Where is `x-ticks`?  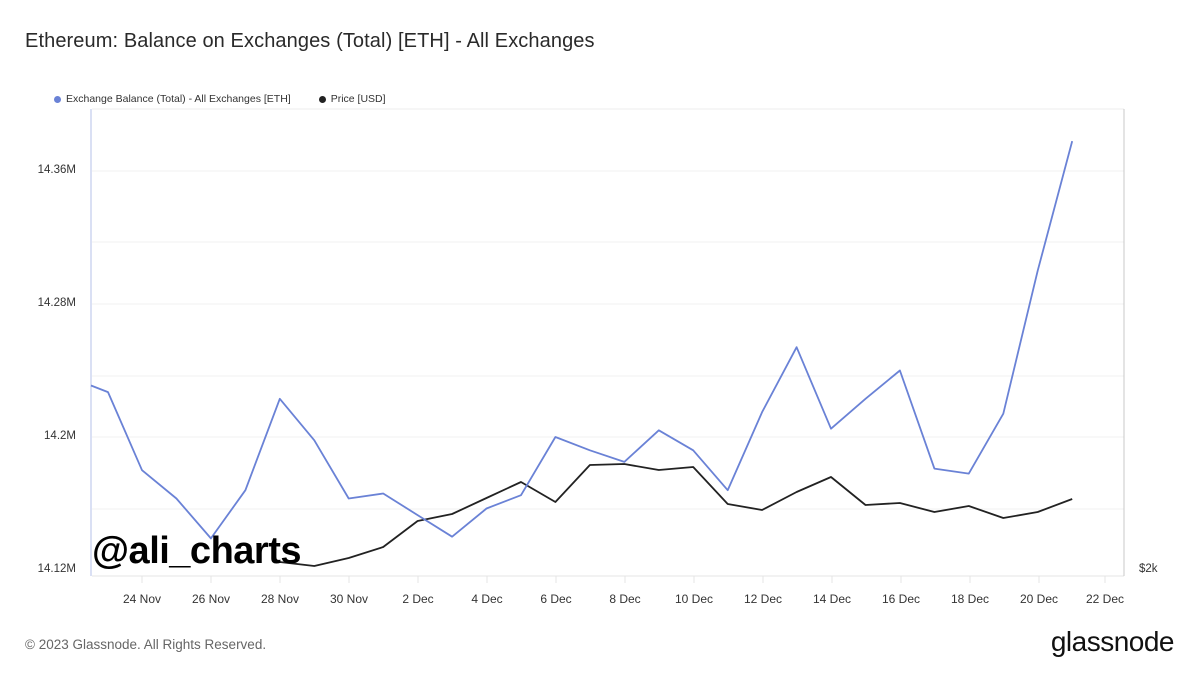 x-ticks is located at coordinates (623, 579).